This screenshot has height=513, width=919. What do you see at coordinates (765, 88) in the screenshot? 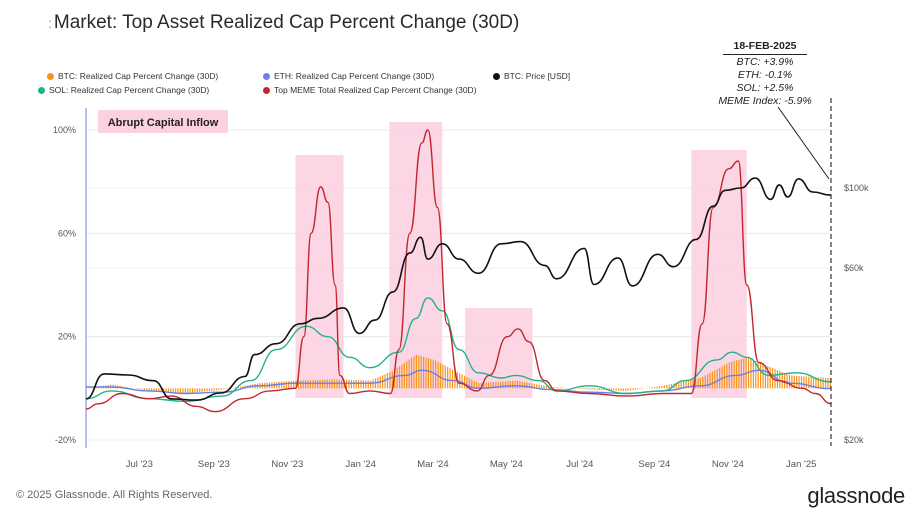
I see `annotation-sol: SOL: +2.5%` at bounding box center [765, 88].